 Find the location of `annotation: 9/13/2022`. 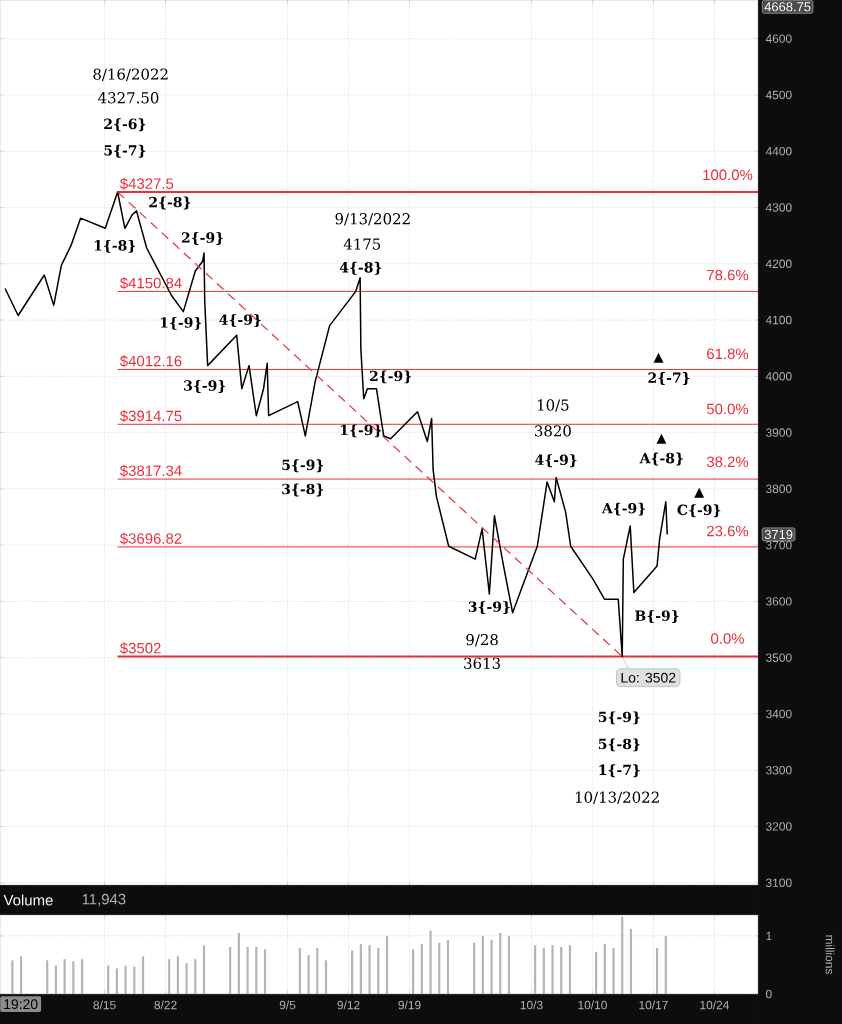

annotation: 9/13/2022 is located at coordinates (372, 219).